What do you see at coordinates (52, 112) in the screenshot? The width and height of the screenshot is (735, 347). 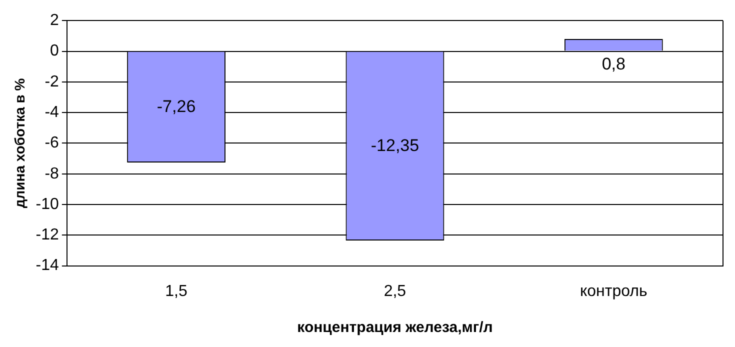 I see `y-tick-label: -4` at bounding box center [52, 112].